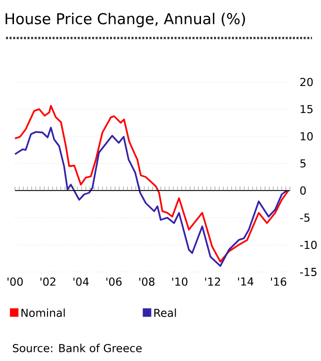  What do you see at coordinates (246, 282) in the screenshot?
I see `x-tick-label: '14` at bounding box center [246, 282].